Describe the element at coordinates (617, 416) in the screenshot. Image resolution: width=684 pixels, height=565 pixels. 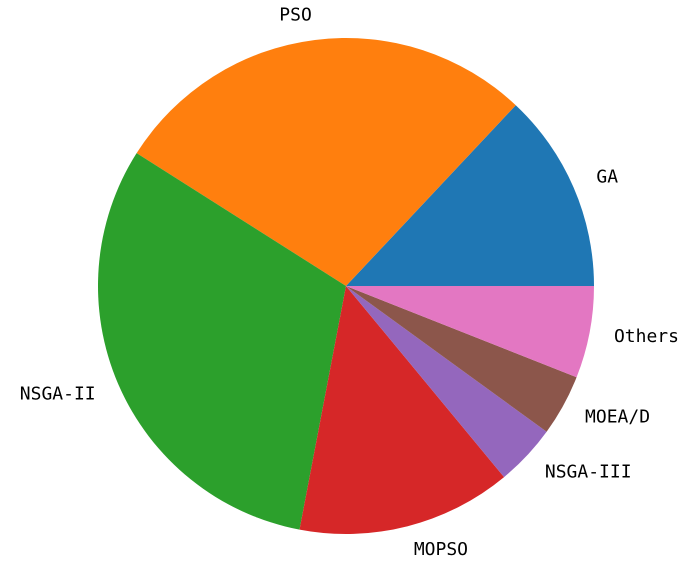
I see `slice-label: MOEA/D` at that location.